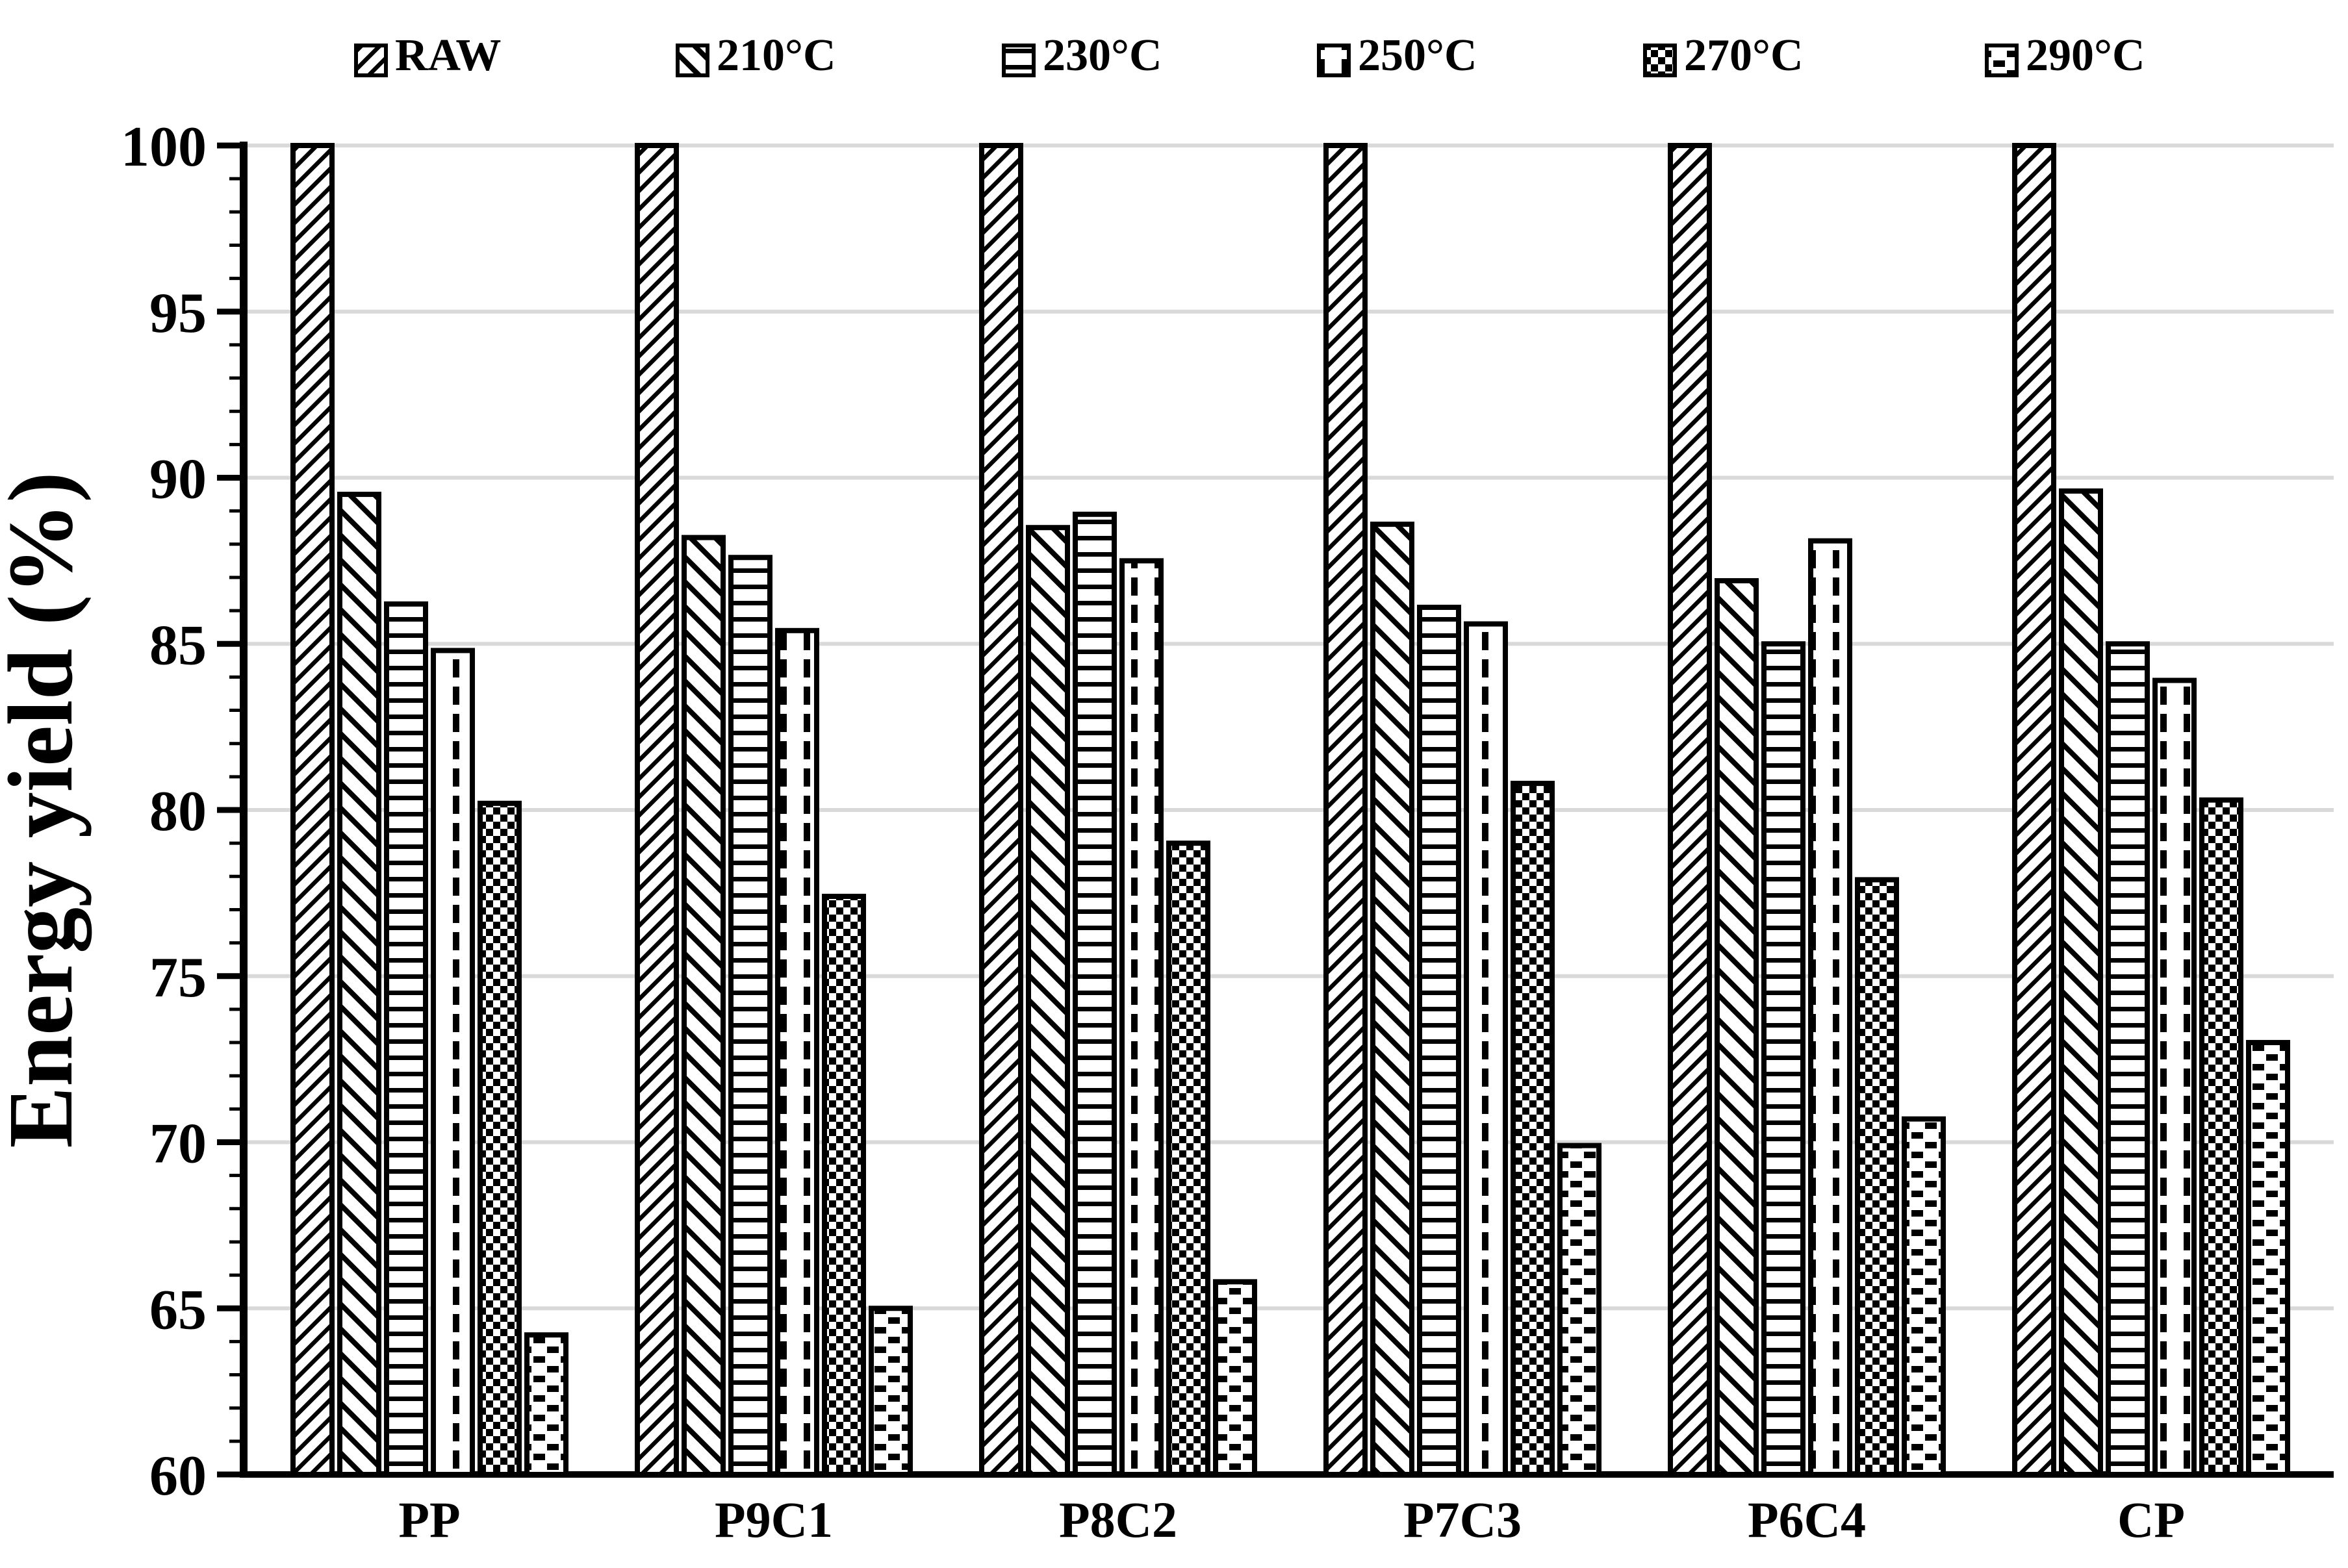  Describe the element at coordinates (1235, 1378) in the screenshot. I see `bar-P8C2-290°C` at that location.